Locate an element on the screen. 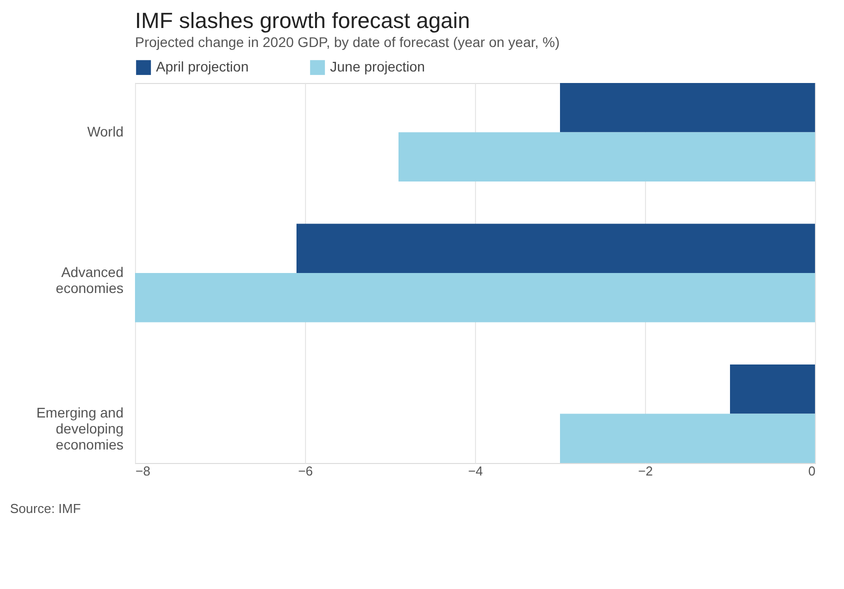 This screenshot has height=589, width=844. x-tick-label: −4 is located at coordinates (475, 471).